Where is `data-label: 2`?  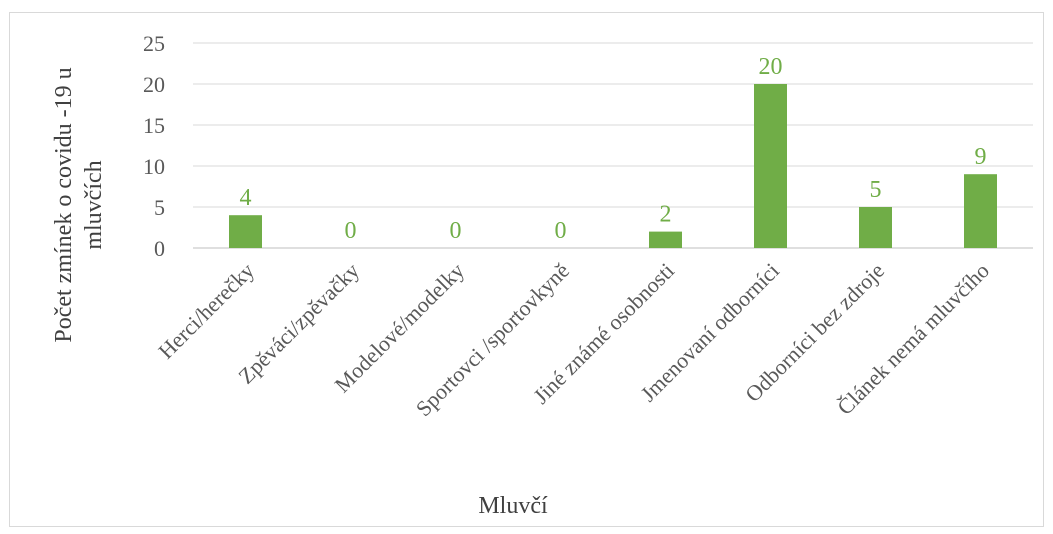 data-label: 2 is located at coordinates (666, 215).